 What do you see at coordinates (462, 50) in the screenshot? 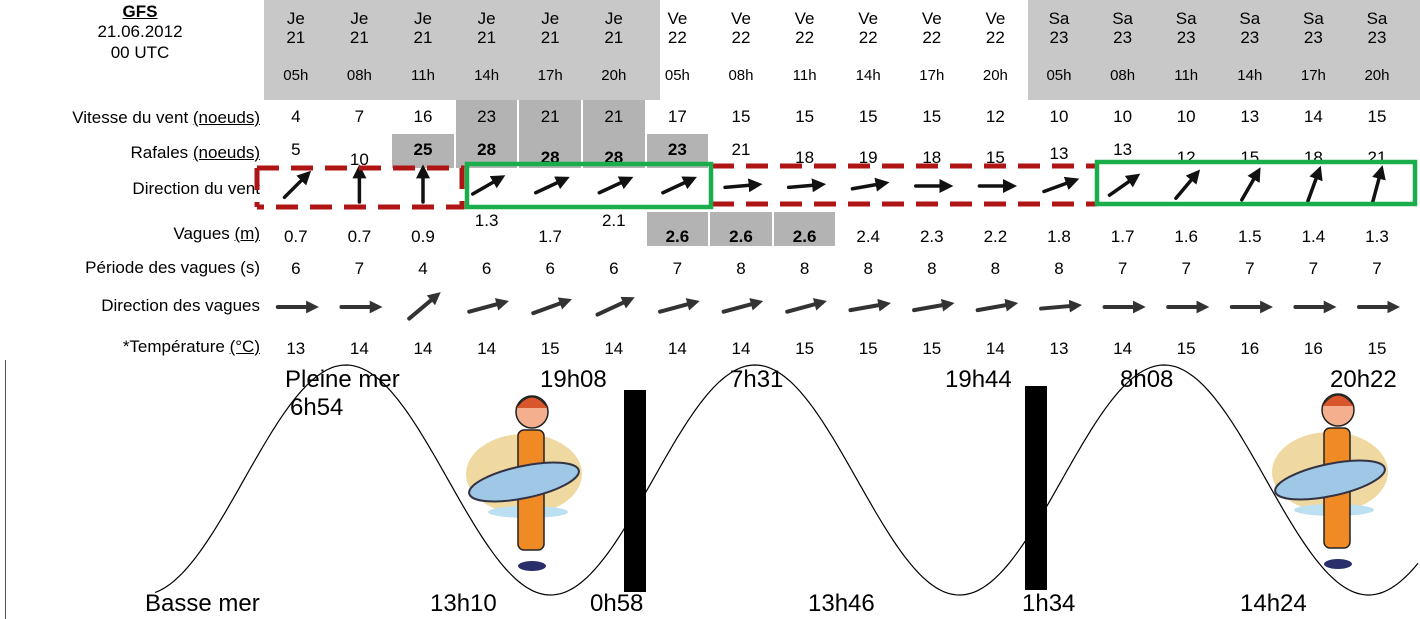
I see `shade-jeudi` at bounding box center [462, 50].